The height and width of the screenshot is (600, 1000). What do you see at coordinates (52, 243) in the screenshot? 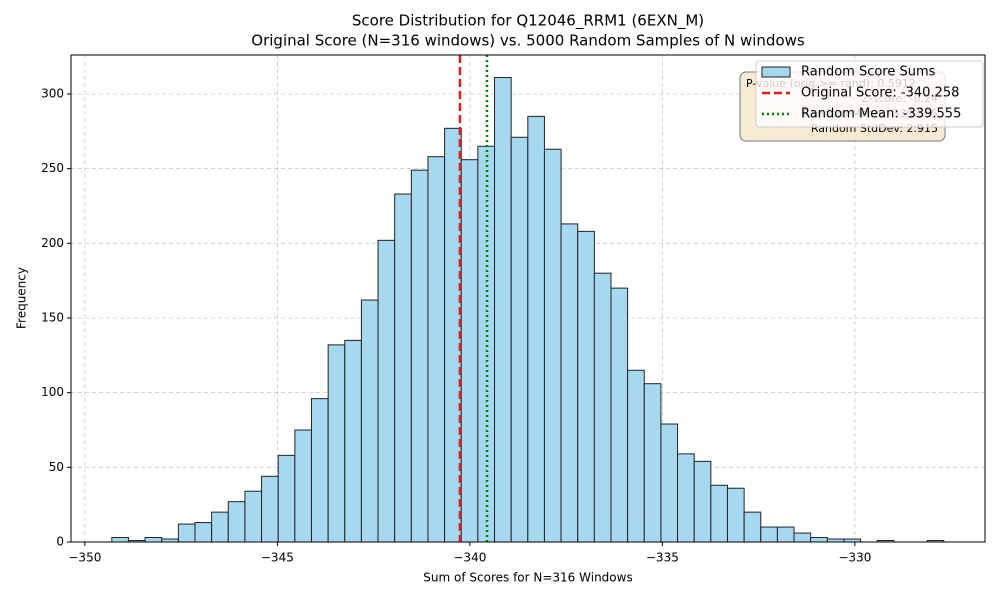
I see `y-tick-label: 200` at bounding box center [52, 243].